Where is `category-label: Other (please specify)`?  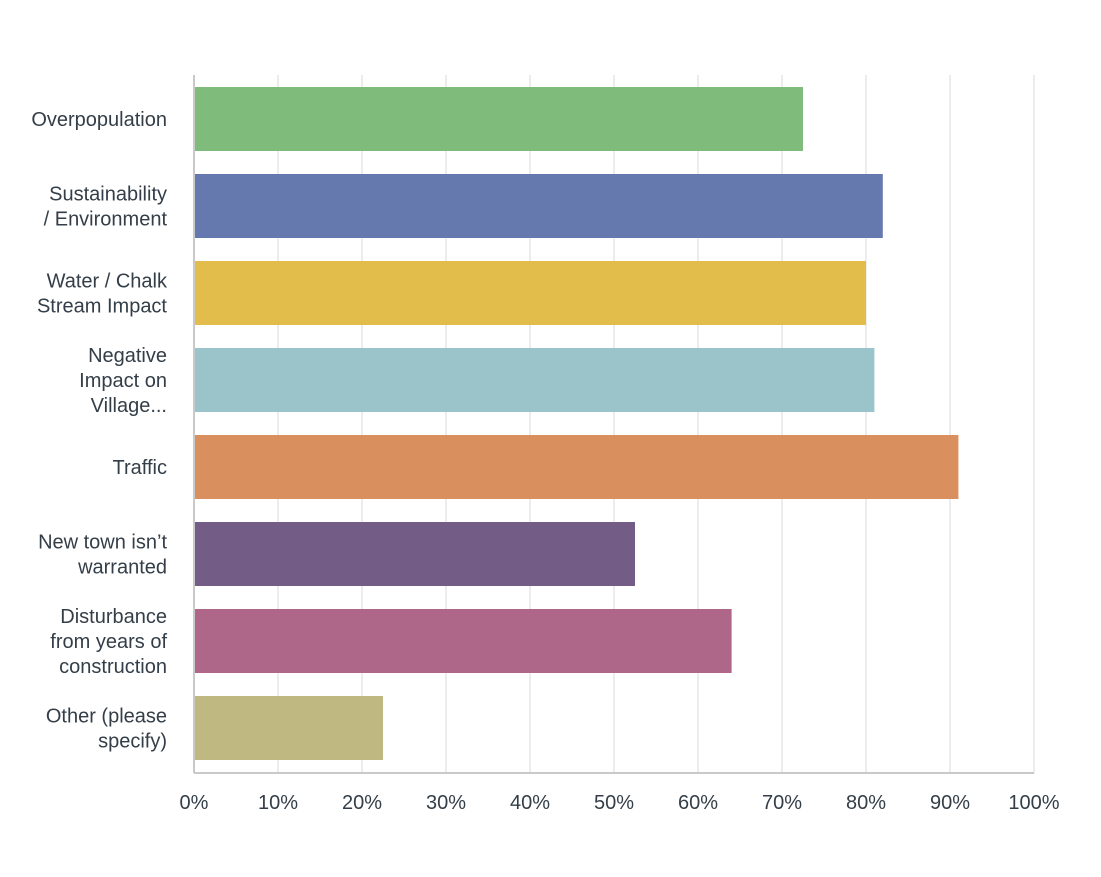 category-label: Other (please specify) is located at coordinates (106, 729).